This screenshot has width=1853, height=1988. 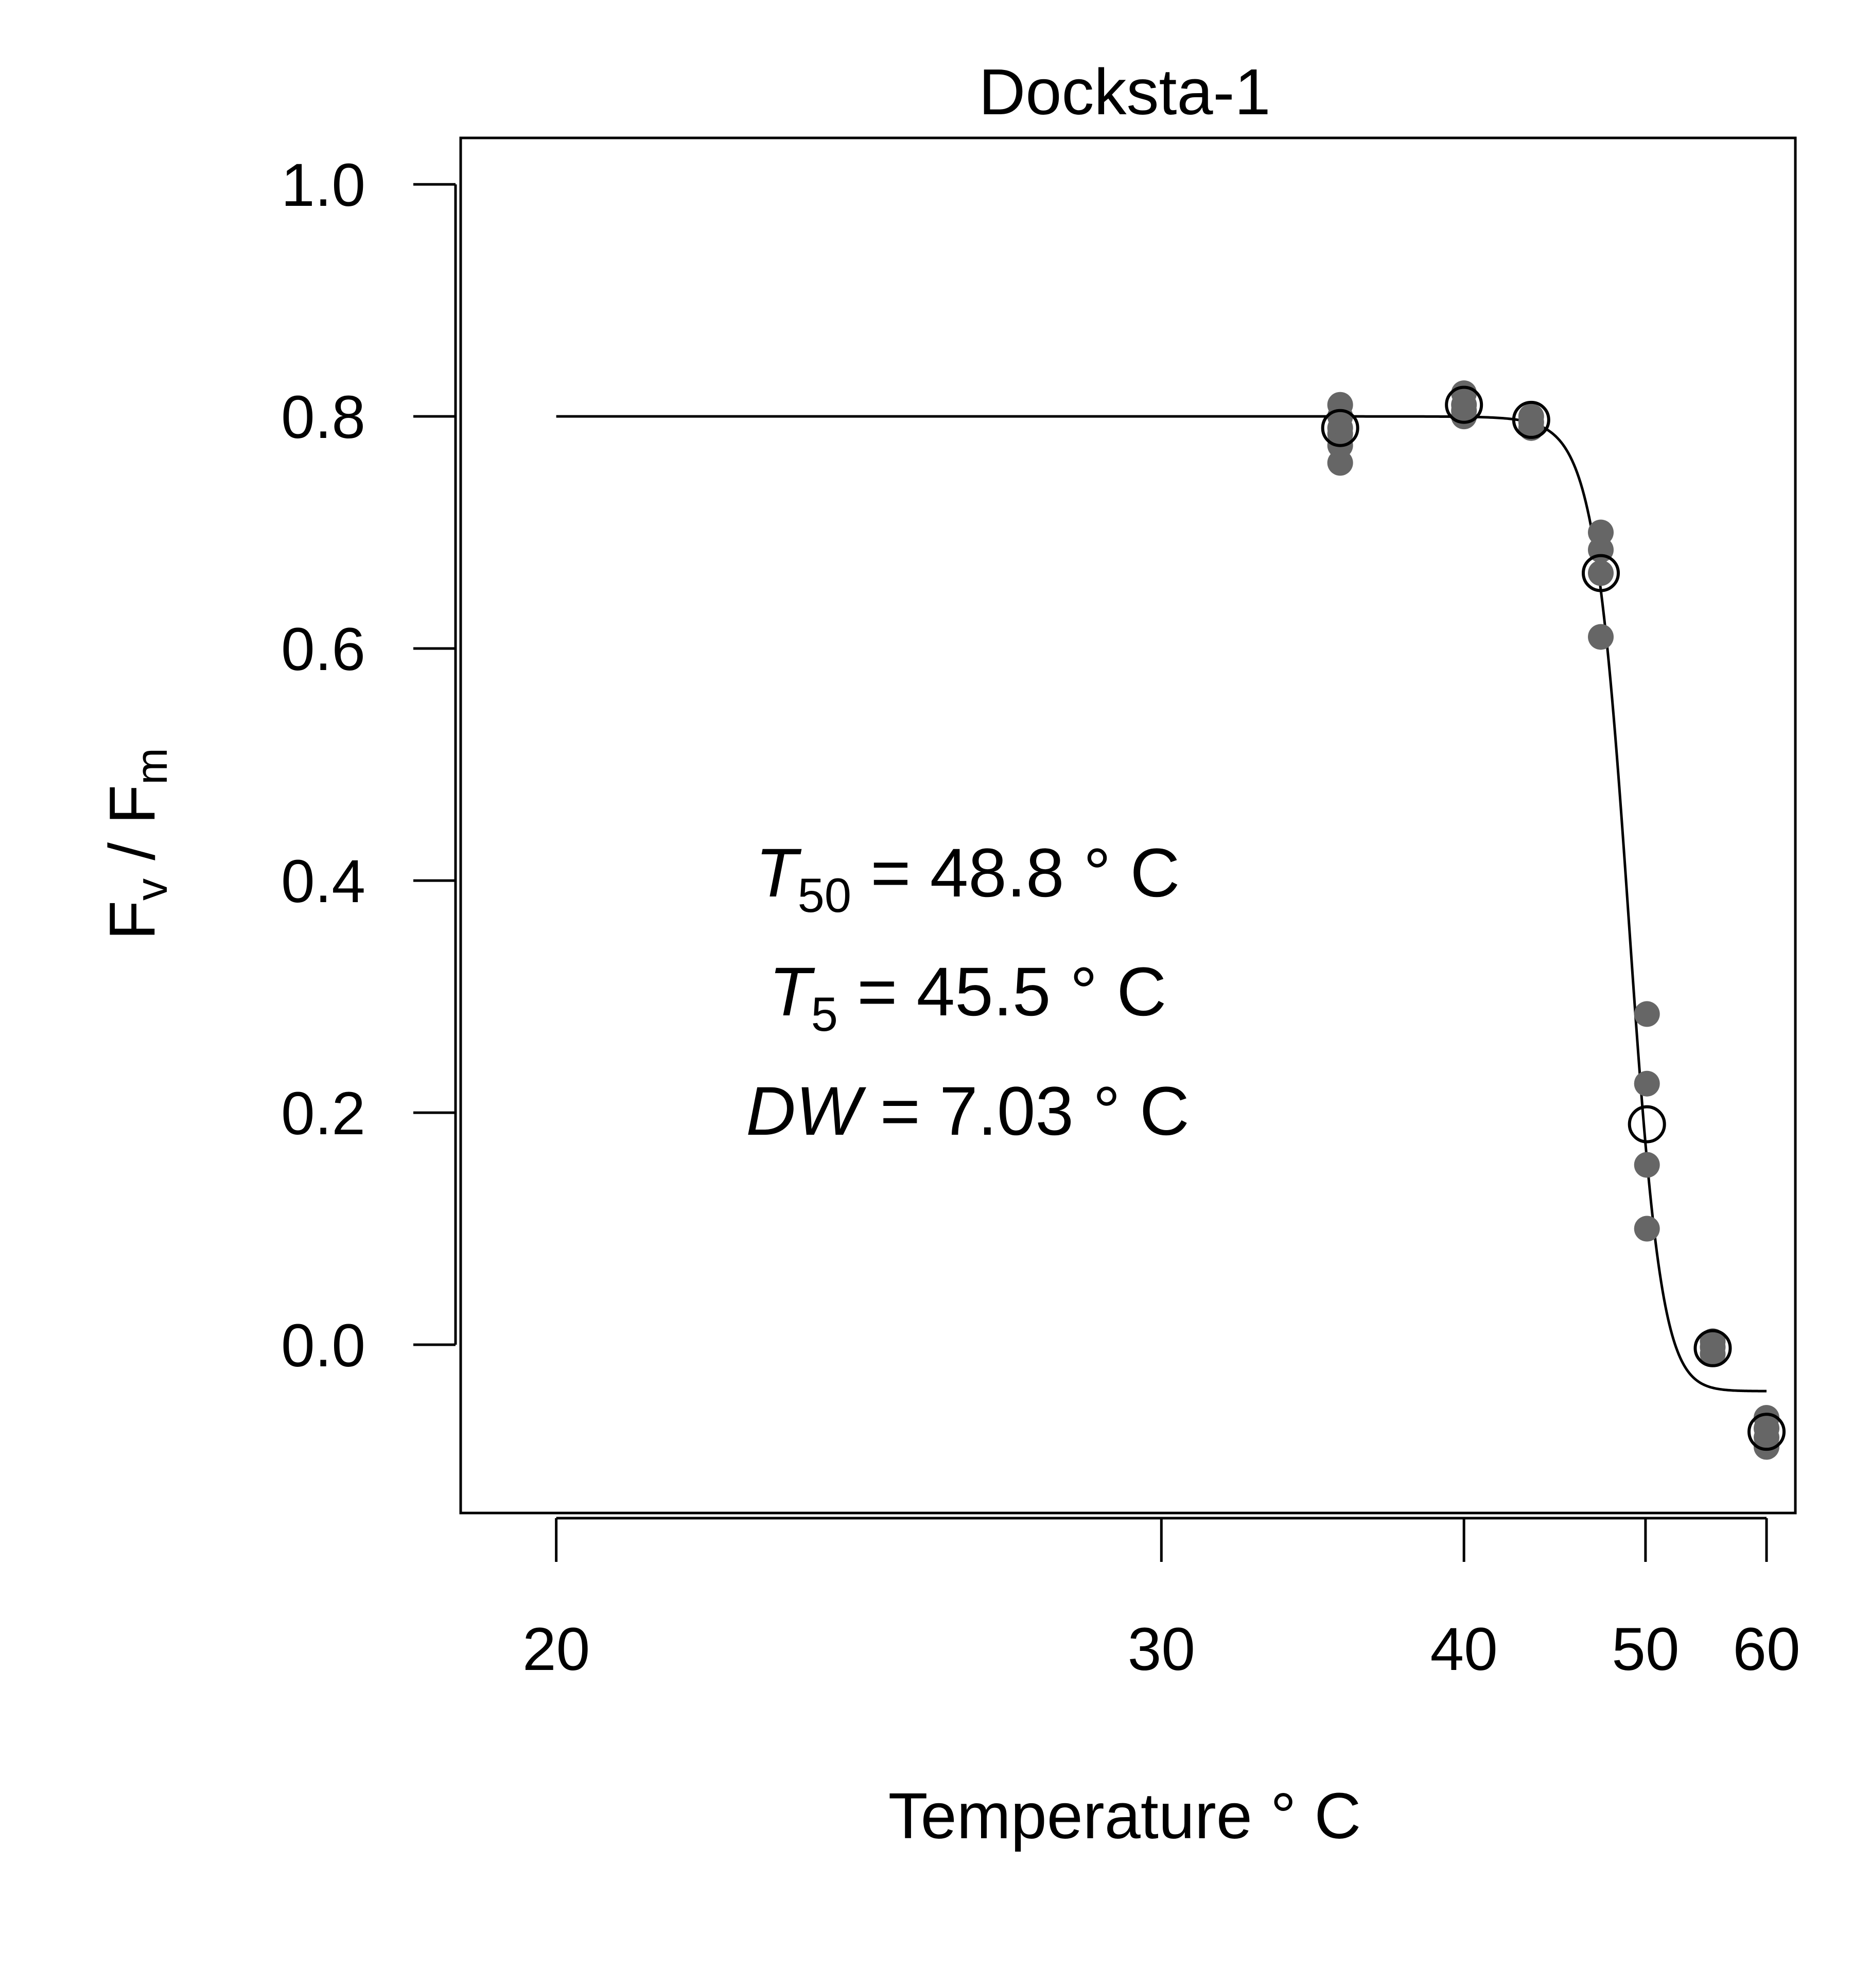 I want to click on y-tick-label: 1.0, so click(x=323, y=185).